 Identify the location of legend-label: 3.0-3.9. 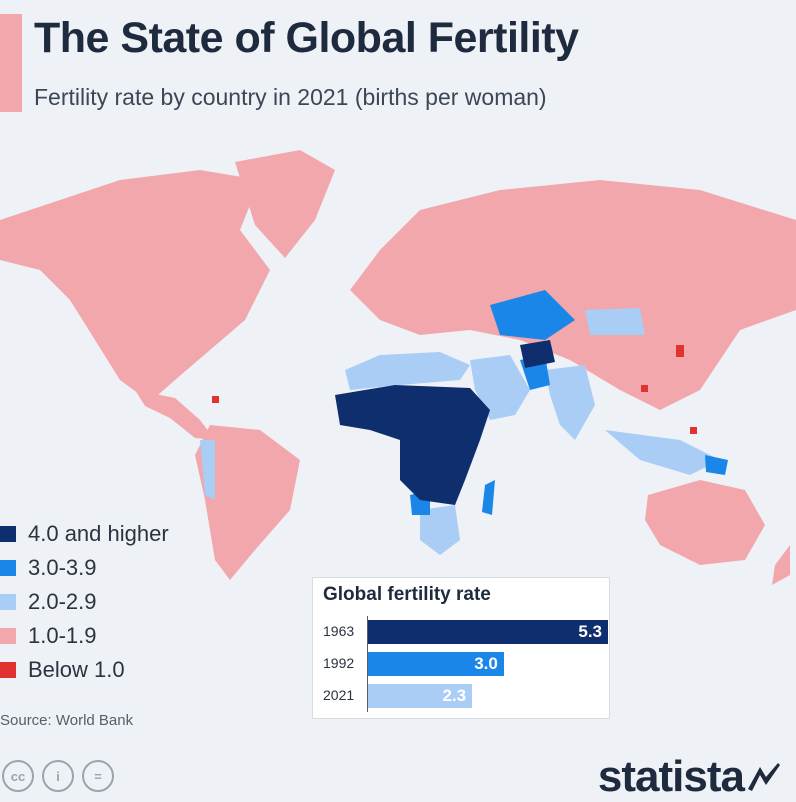
(62, 567).